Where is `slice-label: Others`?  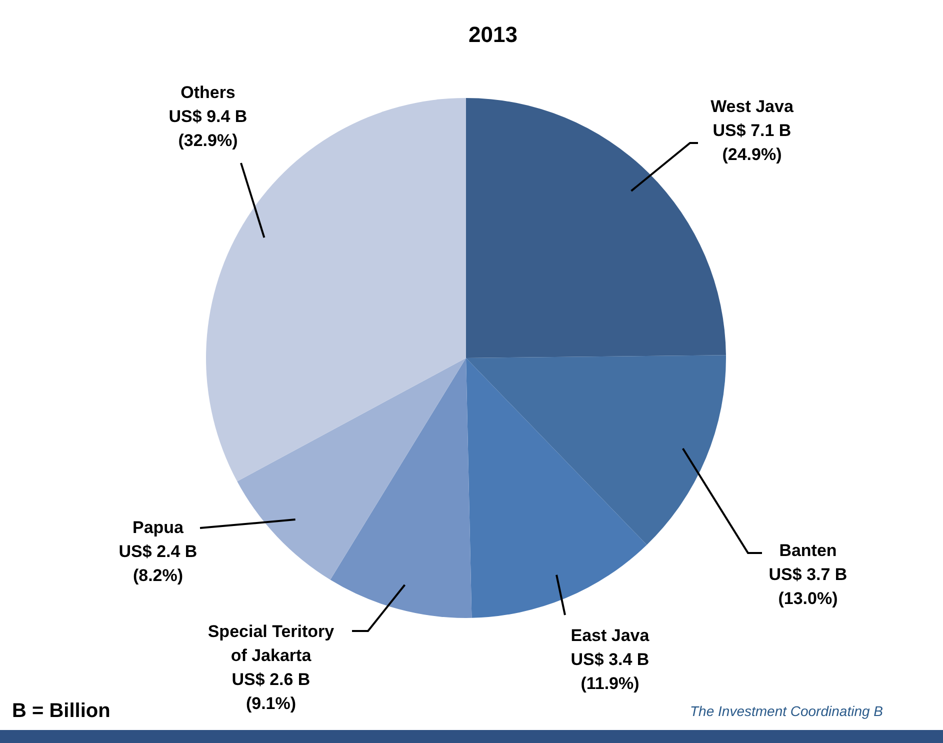
slice-label: Others is located at coordinates (208, 92).